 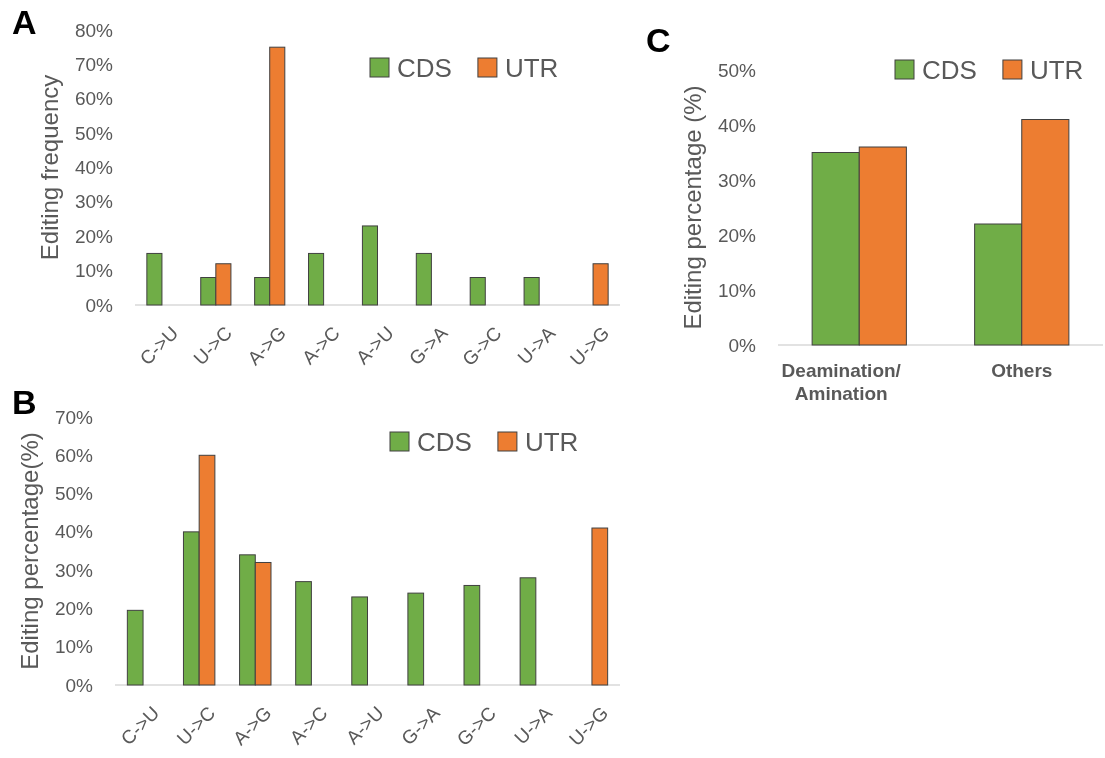 I want to click on chart-title: A, so click(x=24, y=22).